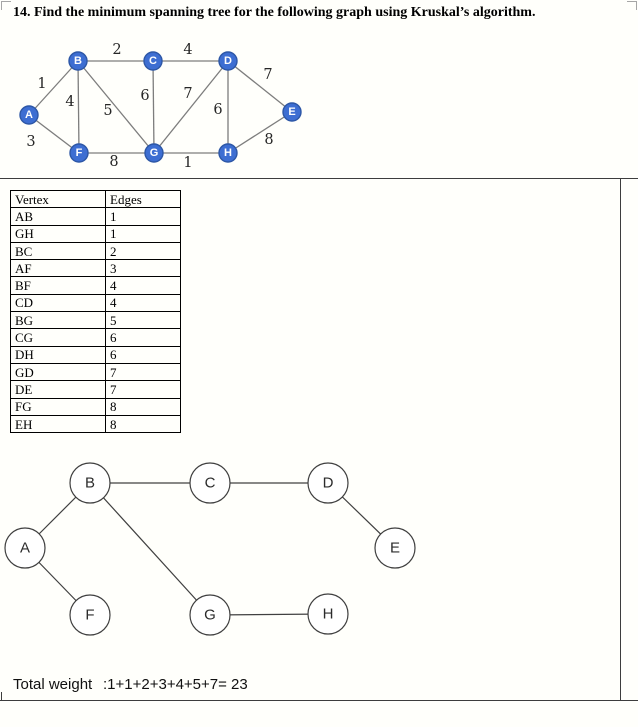 Image resolution: width=638 pixels, height=727 pixels. What do you see at coordinates (217, 110) in the screenshot?
I see `edge-weight-DH: 6` at bounding box center [217, 110].